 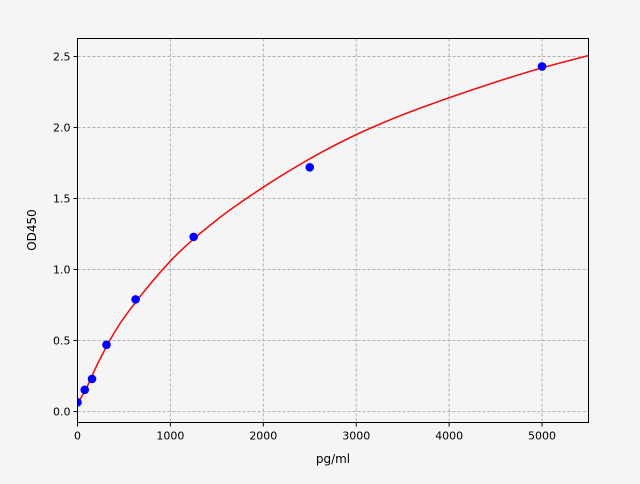 What do you see at coordinates (449, 436) in the screenshot?
I see `x-tick-label: 4000` at bounding box center [449, 436].